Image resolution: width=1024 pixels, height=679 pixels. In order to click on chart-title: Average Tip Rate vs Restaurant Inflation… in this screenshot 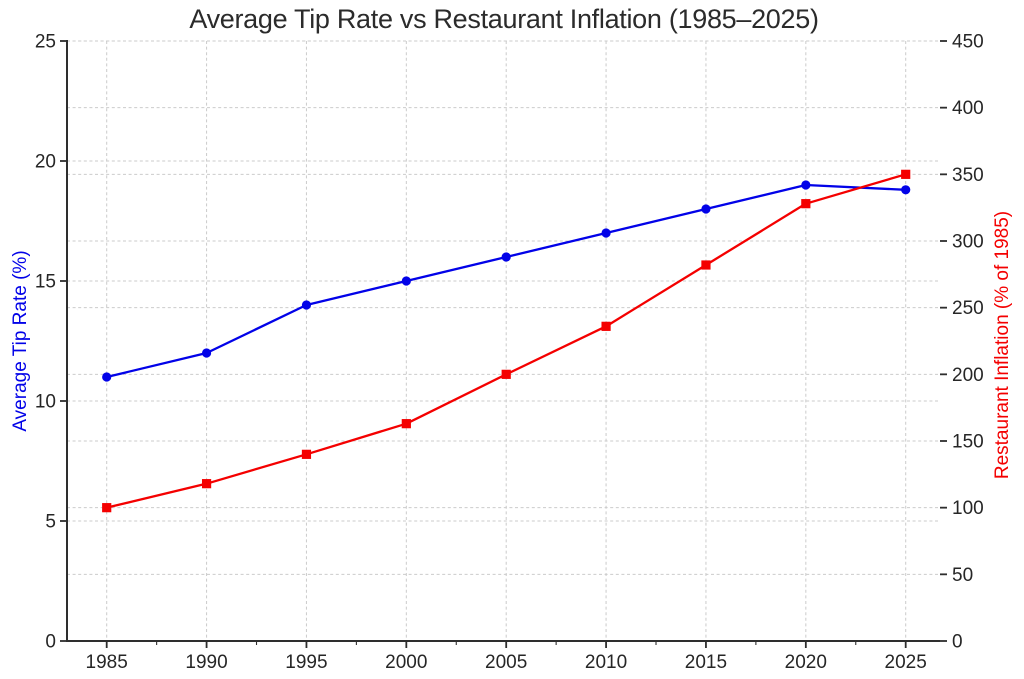, I will do `click(504, 19)`.